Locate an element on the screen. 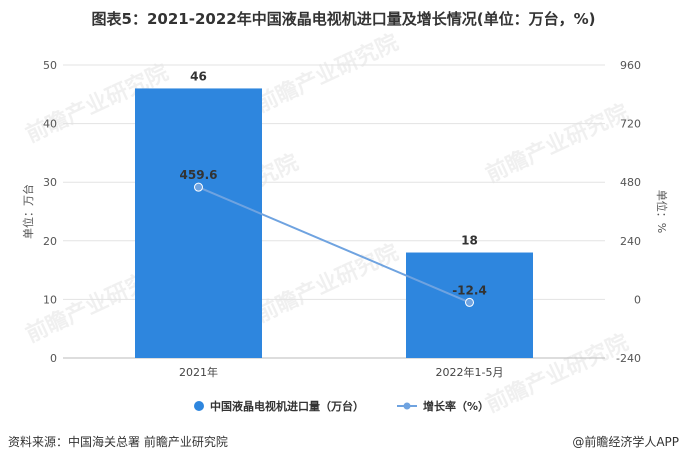 The height and width of the screenshot is (461, 687). bar-data-label: 18 is located at coordinates (469, 241).